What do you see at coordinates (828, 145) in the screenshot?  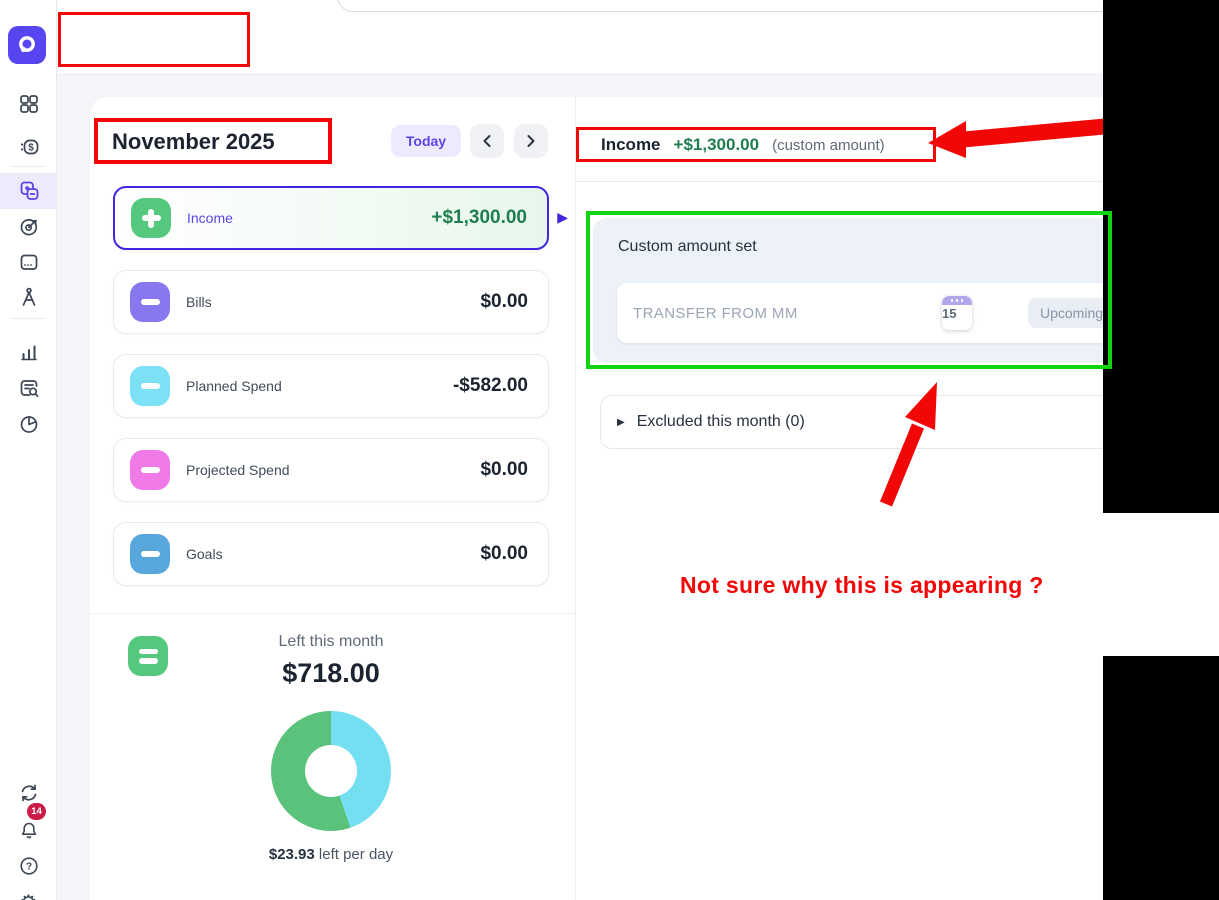 I see `detail-note: (custom amount)` at bounding box center [828, 145].